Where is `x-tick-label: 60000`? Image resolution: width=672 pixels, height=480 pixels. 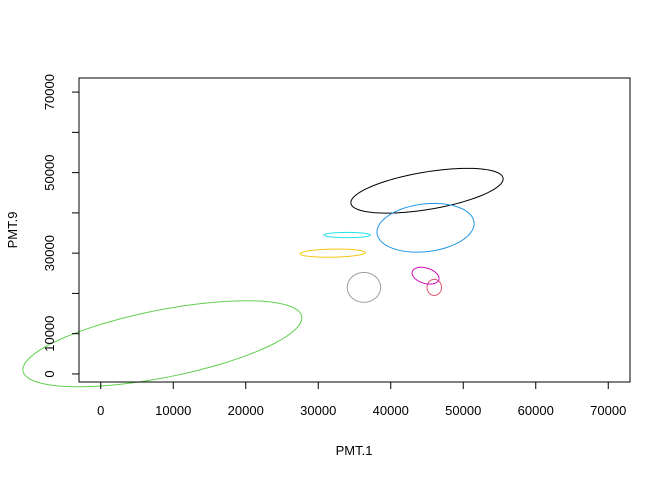 x-tick-label: 60000 is located at coordinates (536, 410).